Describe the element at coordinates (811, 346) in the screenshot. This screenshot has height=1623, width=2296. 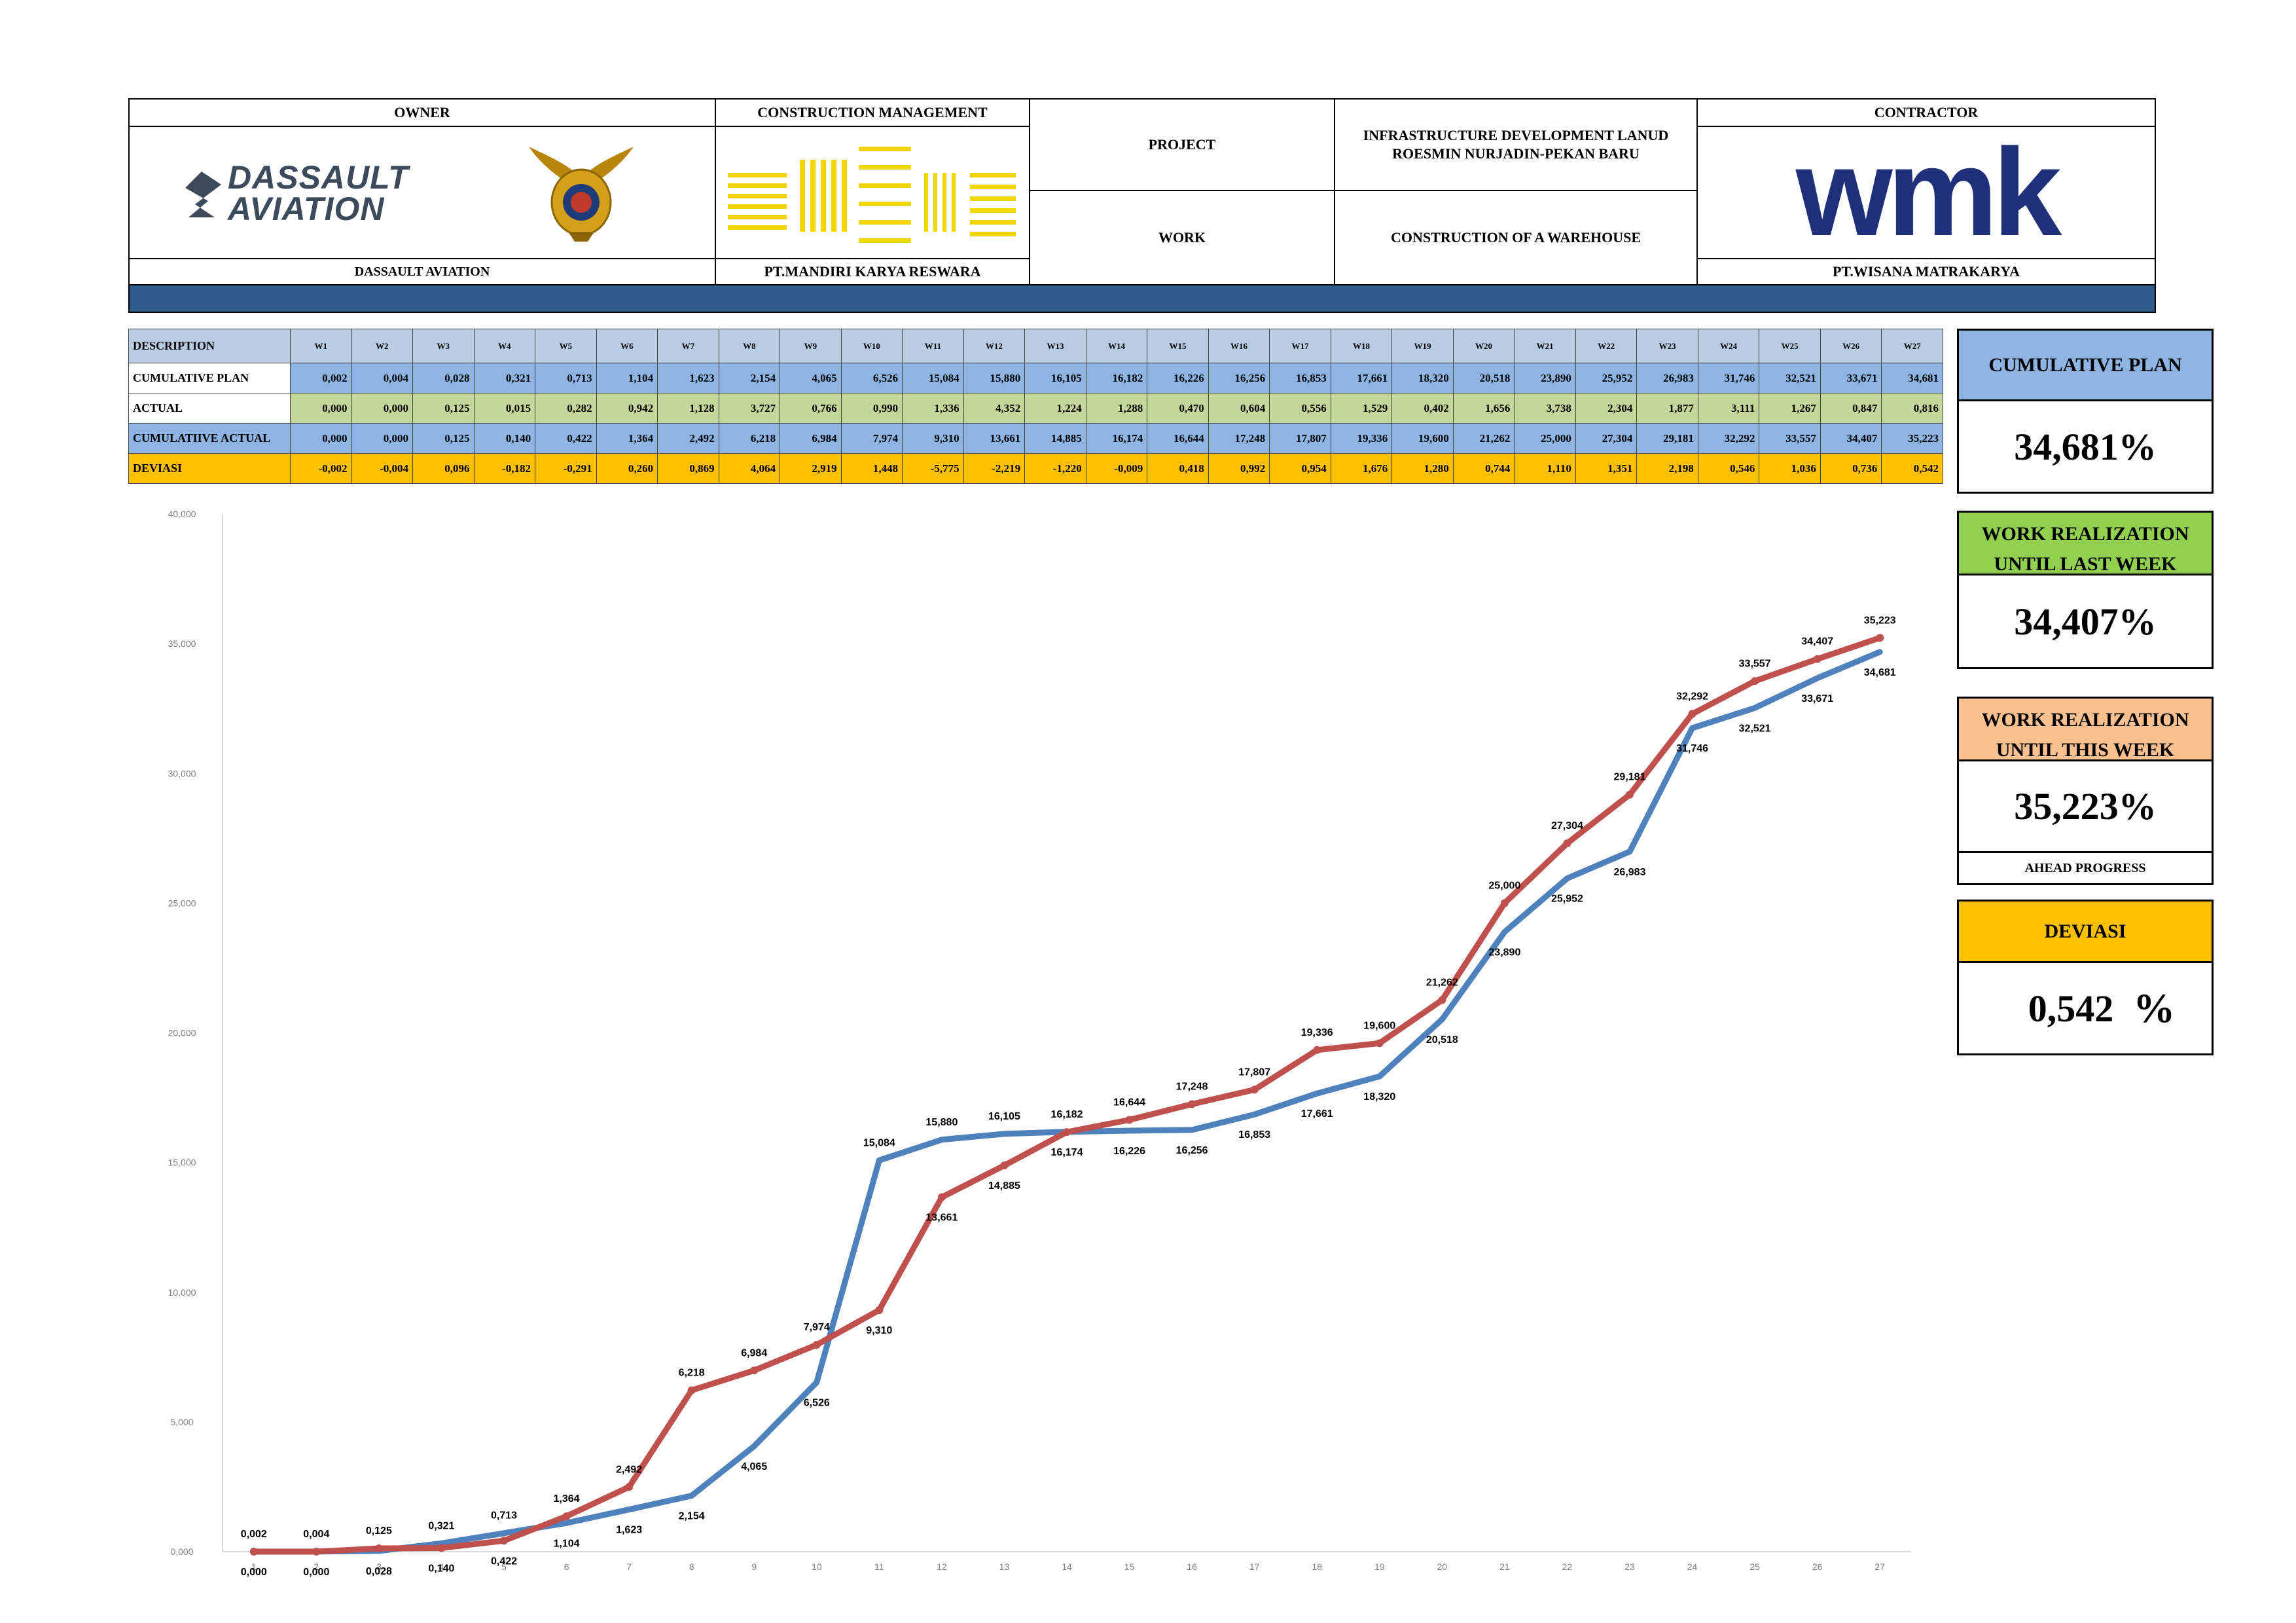
I see `week-header: W9` at that location.